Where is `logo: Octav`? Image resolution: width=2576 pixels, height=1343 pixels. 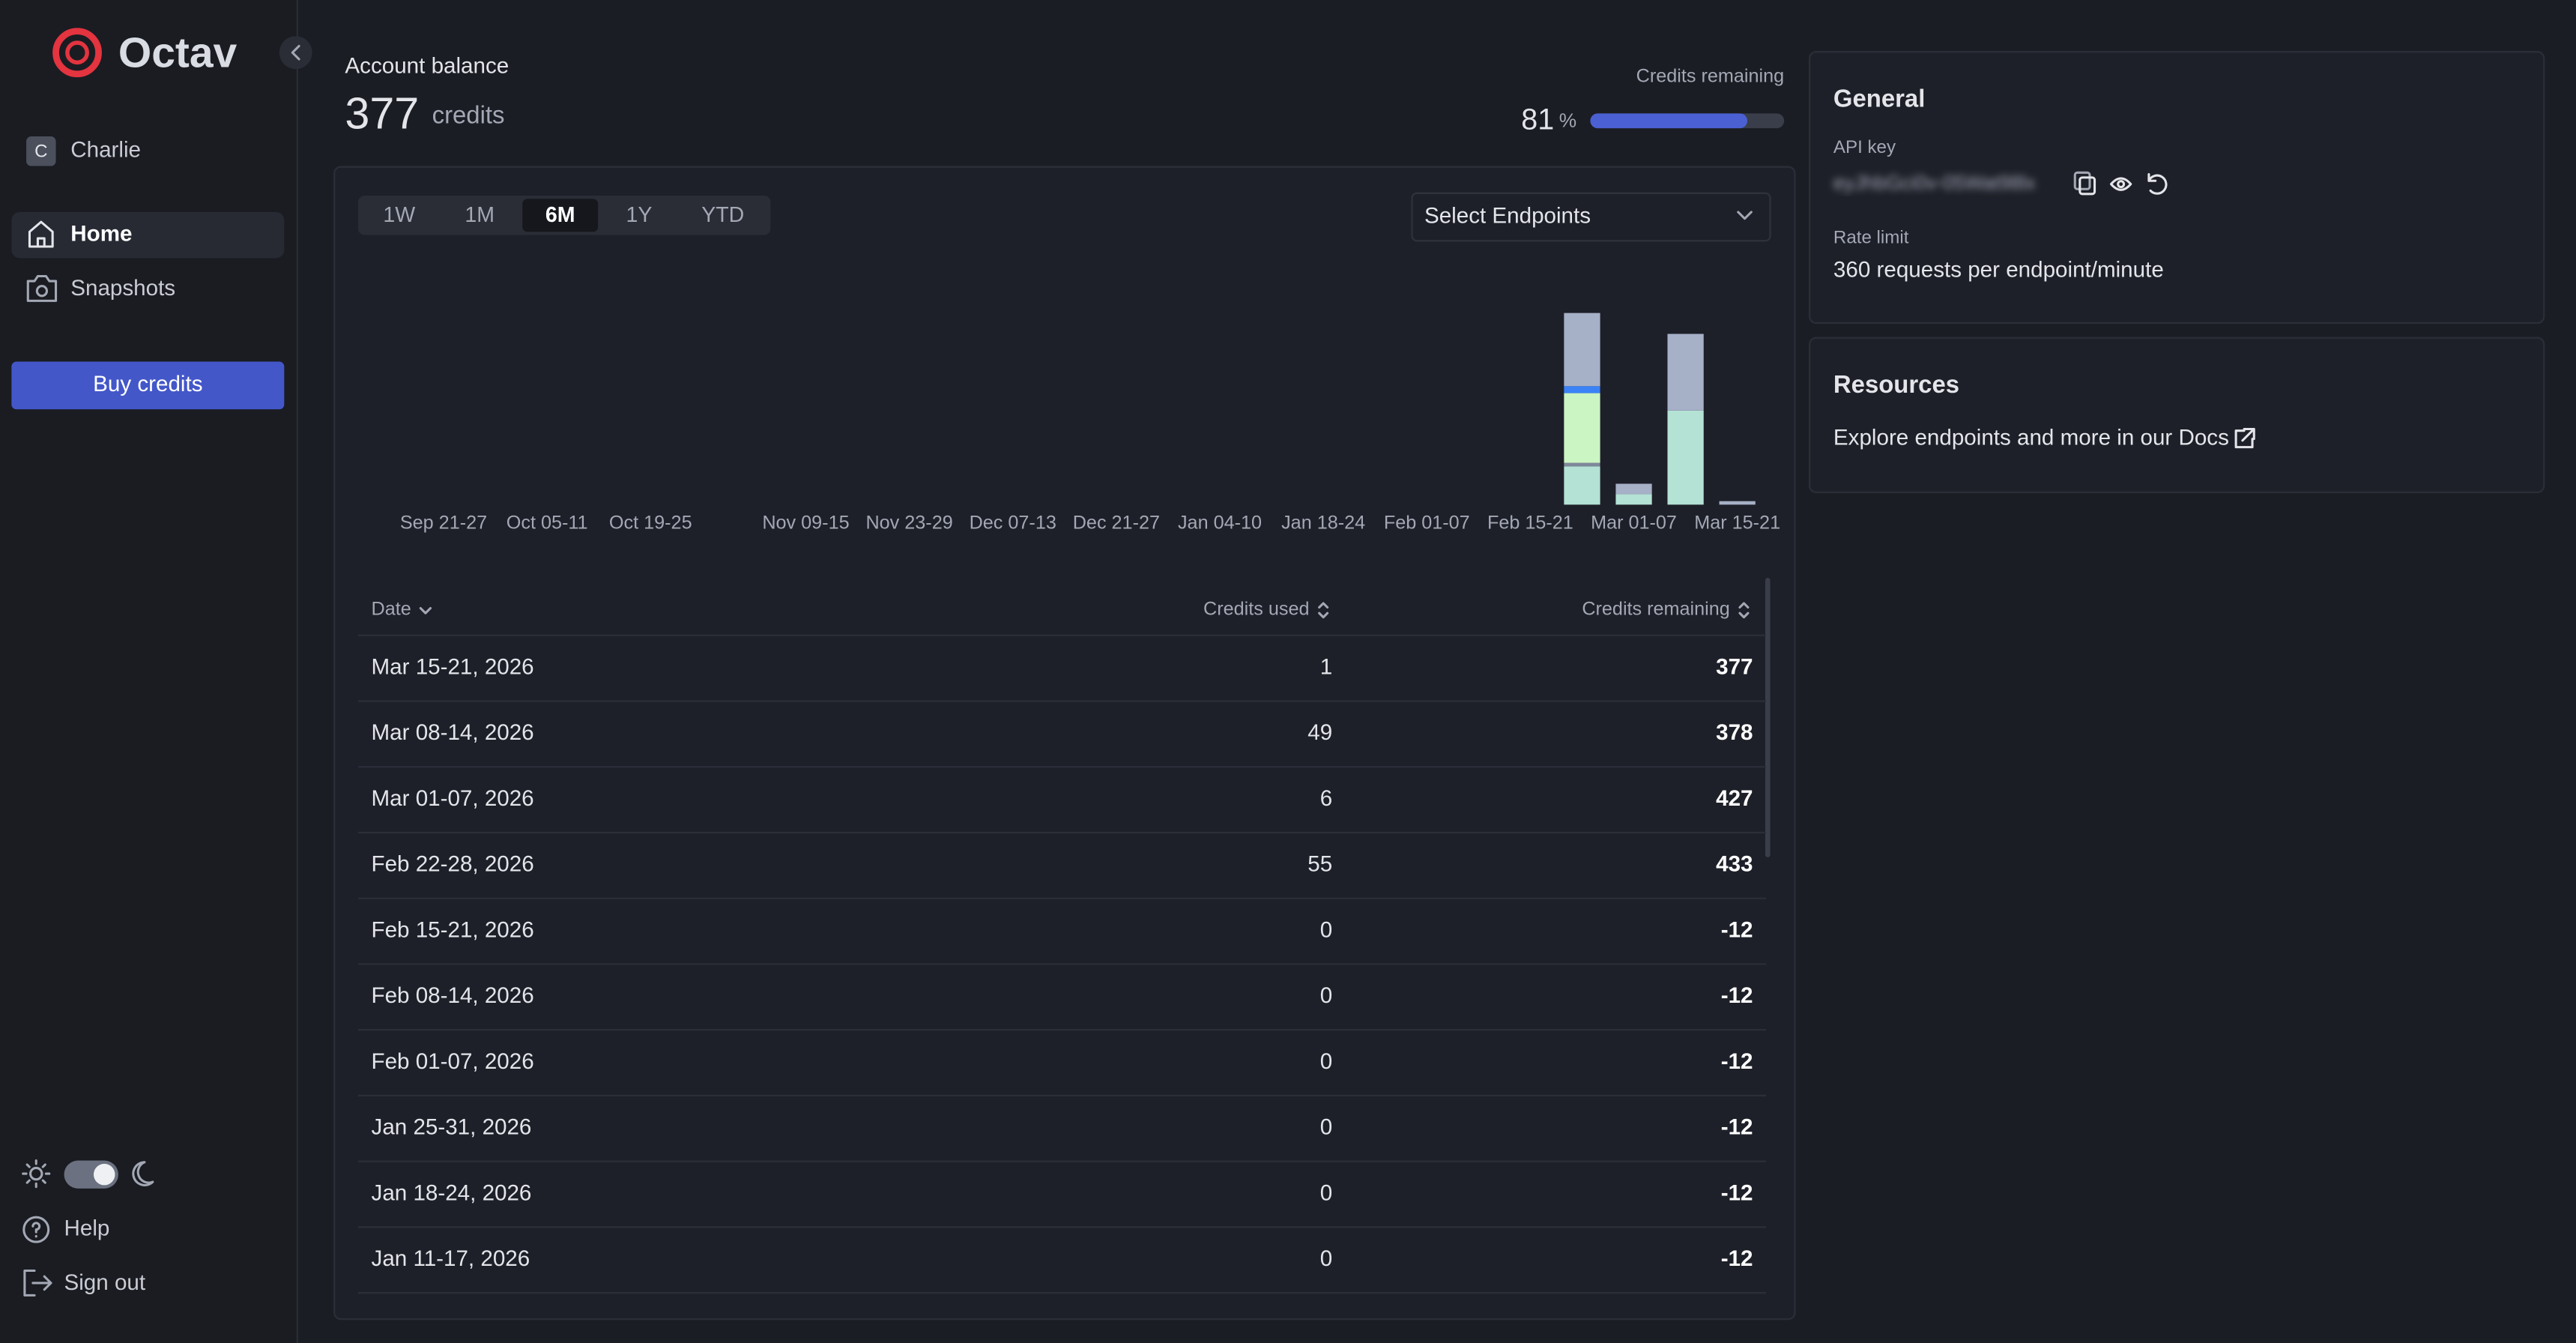 logo: Octav is located at coordinates (145, 53).